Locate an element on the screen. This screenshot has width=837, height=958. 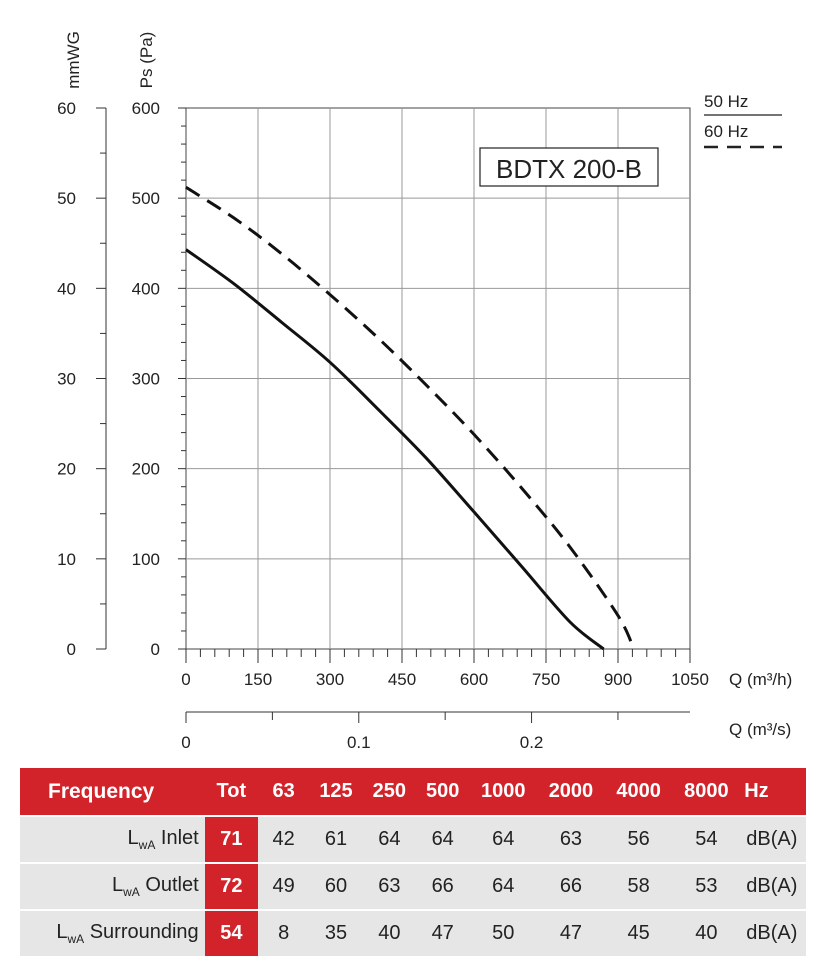
x-tick-label: 450 is located at coordinates (402, 679).